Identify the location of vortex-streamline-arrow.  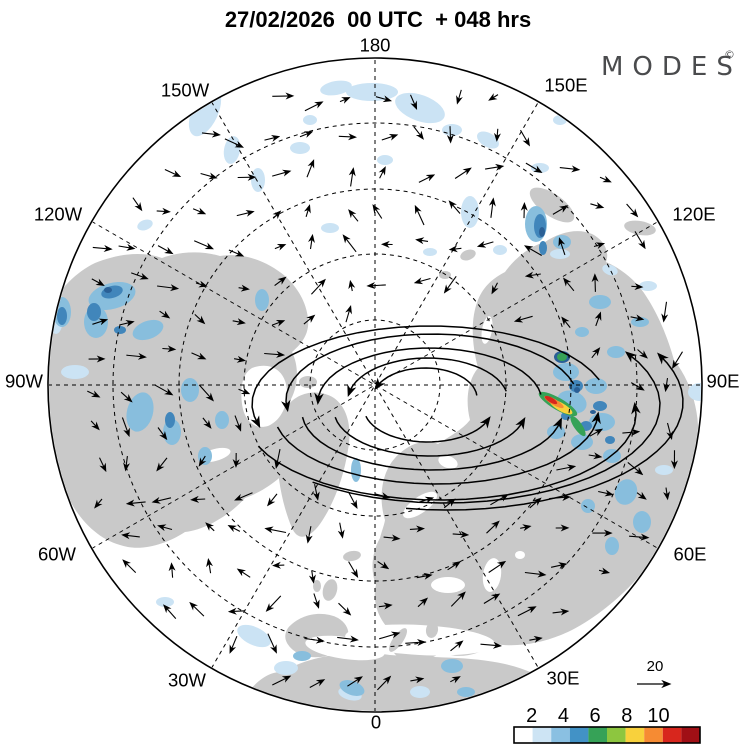
(428, 429).